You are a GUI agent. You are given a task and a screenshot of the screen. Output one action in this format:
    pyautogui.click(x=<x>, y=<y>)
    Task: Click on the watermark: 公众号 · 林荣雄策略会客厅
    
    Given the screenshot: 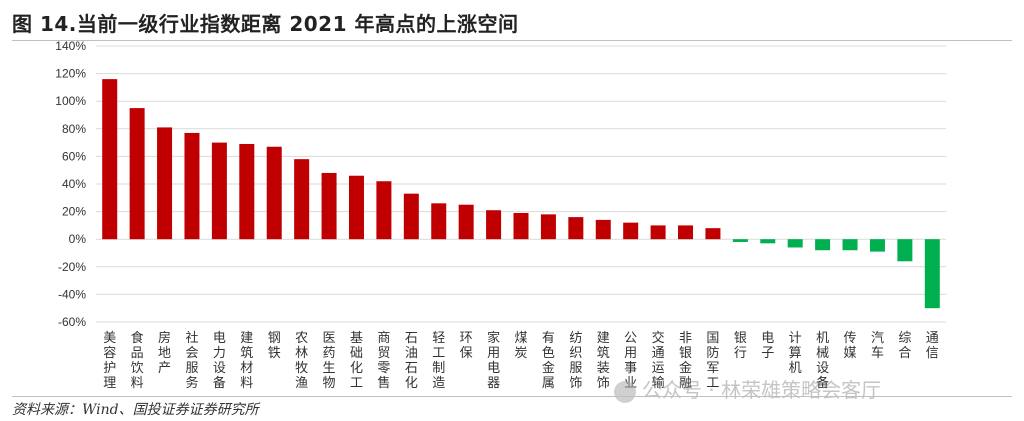 What is the action you would take?
    pyautogui.click(x=747, y=388)
    